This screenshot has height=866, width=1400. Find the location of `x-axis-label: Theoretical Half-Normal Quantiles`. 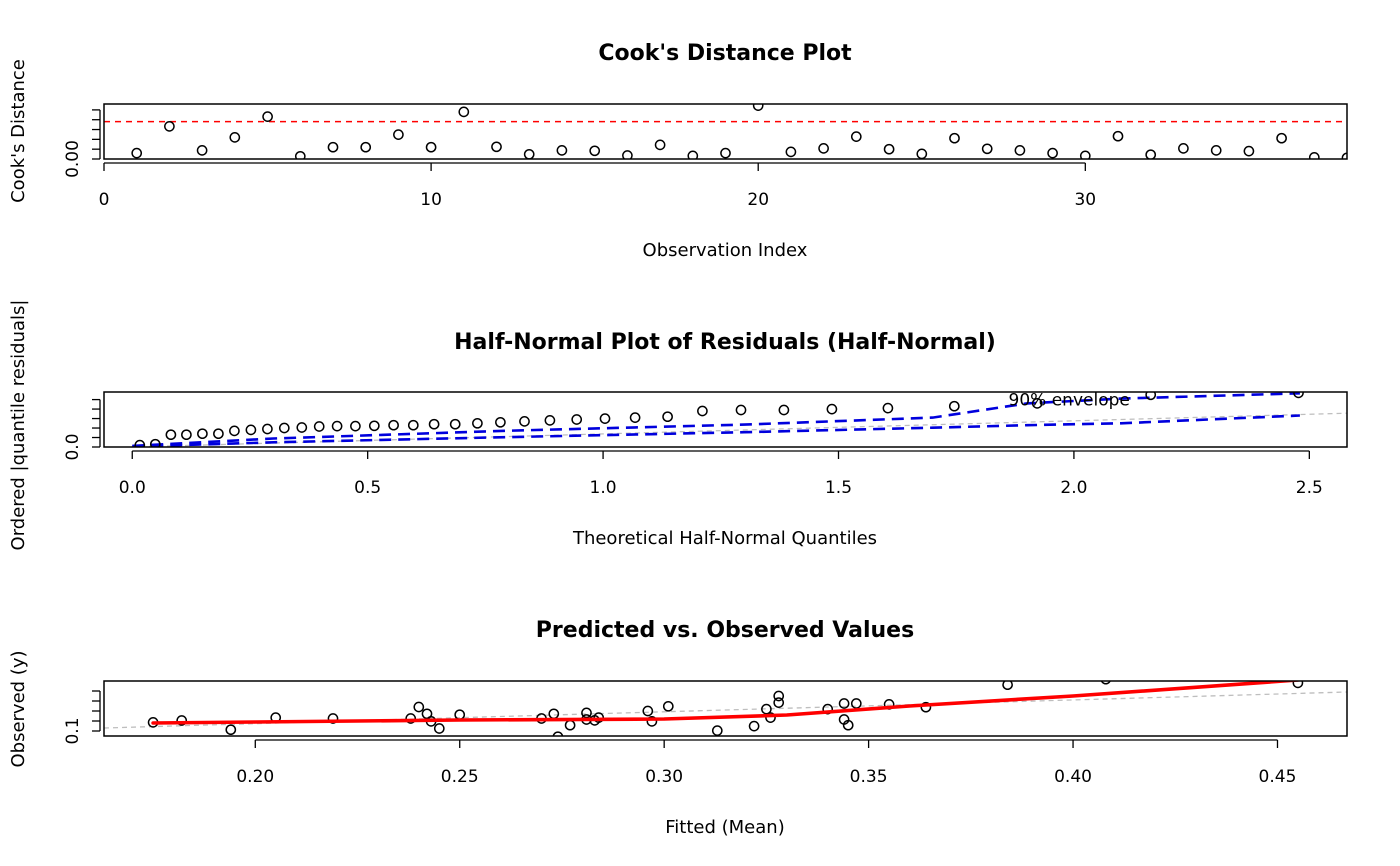

x-axis-label: Theoretical Half-Normal Quantiles is located at coordinates (724, 538).